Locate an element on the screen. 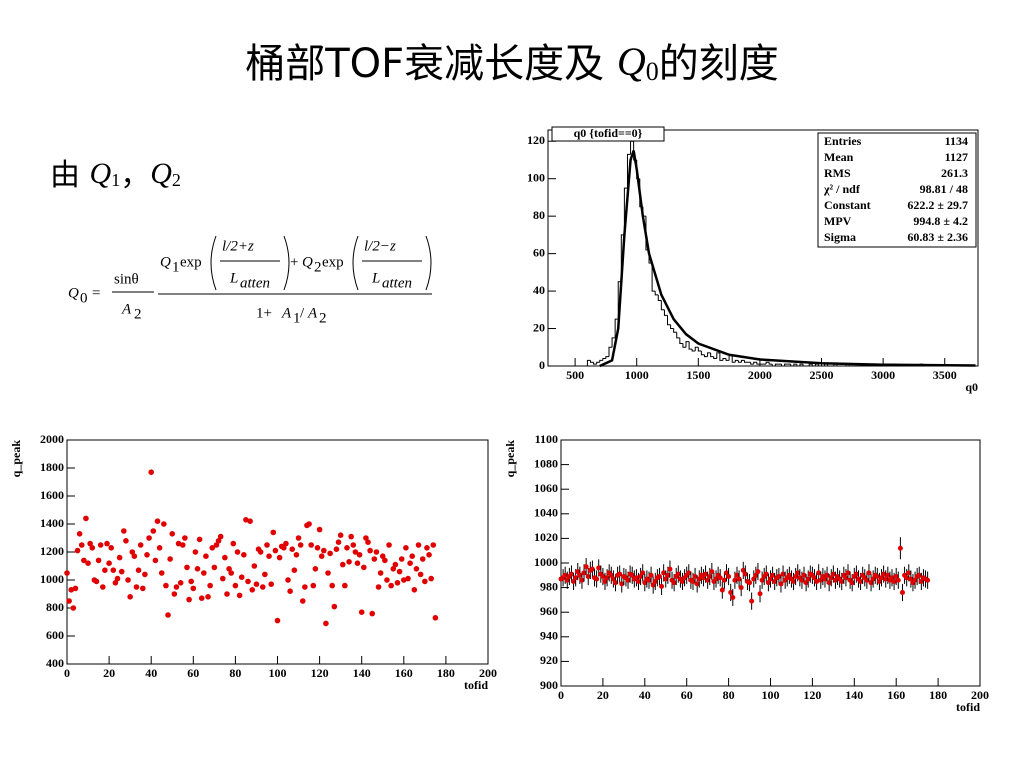  stats-value: 98.81 / 48 is located at coordinates (944, 189).